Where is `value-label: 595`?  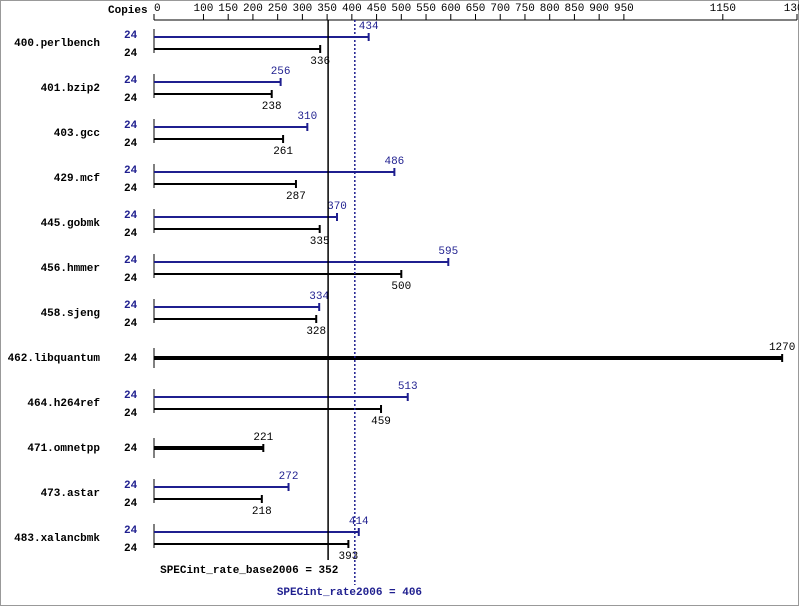
value-label: 595 is located at coordinates (448, 252).